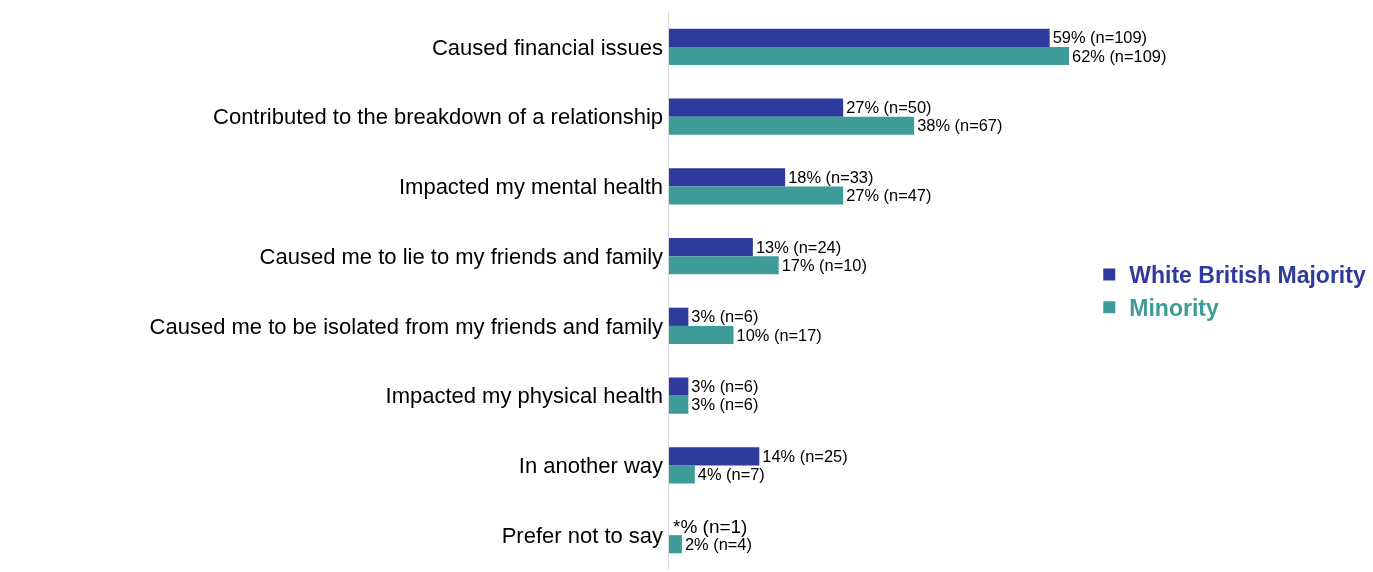 The width and height of the screenshot is (1373, 572). Describe the element at coordinates (524, 396) in the screenshot. I see `y-tick-label: Impacted my physical health` at that location.